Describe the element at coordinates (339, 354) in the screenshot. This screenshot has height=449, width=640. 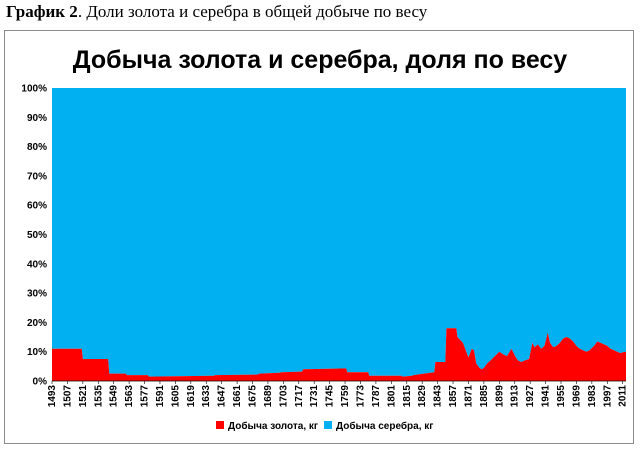
I see `gold-area` at that location.